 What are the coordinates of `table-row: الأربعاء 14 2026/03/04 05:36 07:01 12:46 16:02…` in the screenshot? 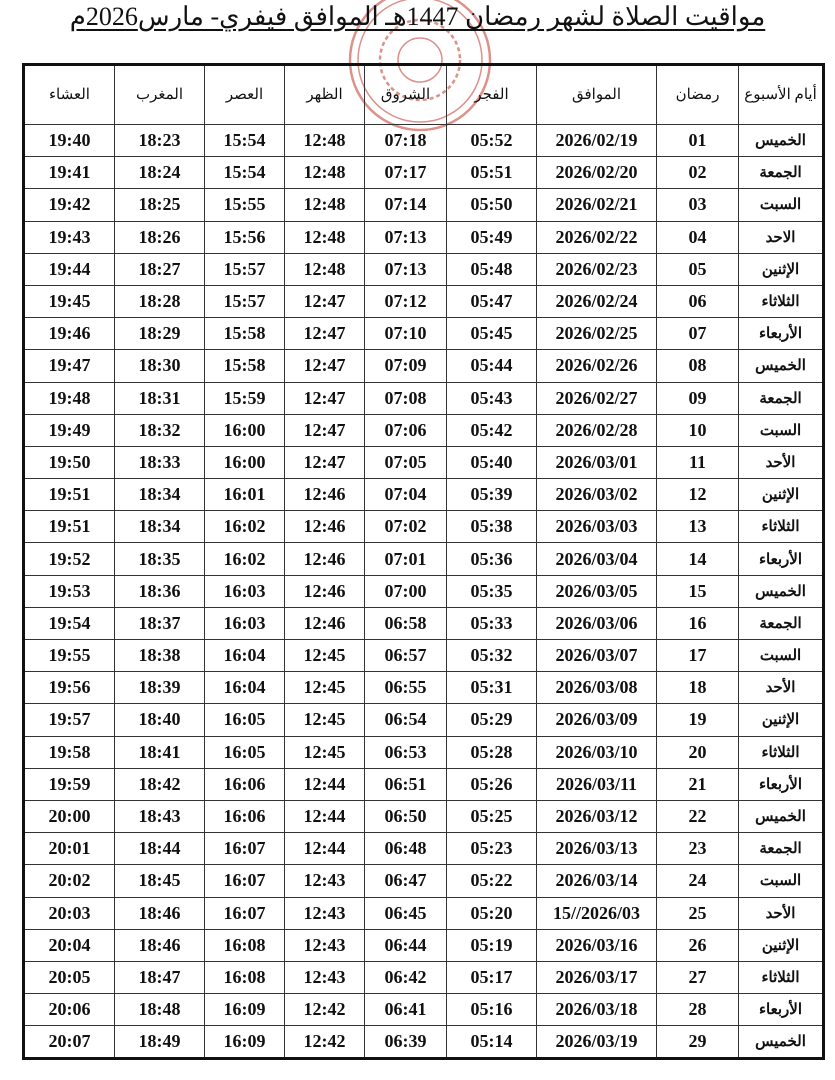 It's located at (423, 559).